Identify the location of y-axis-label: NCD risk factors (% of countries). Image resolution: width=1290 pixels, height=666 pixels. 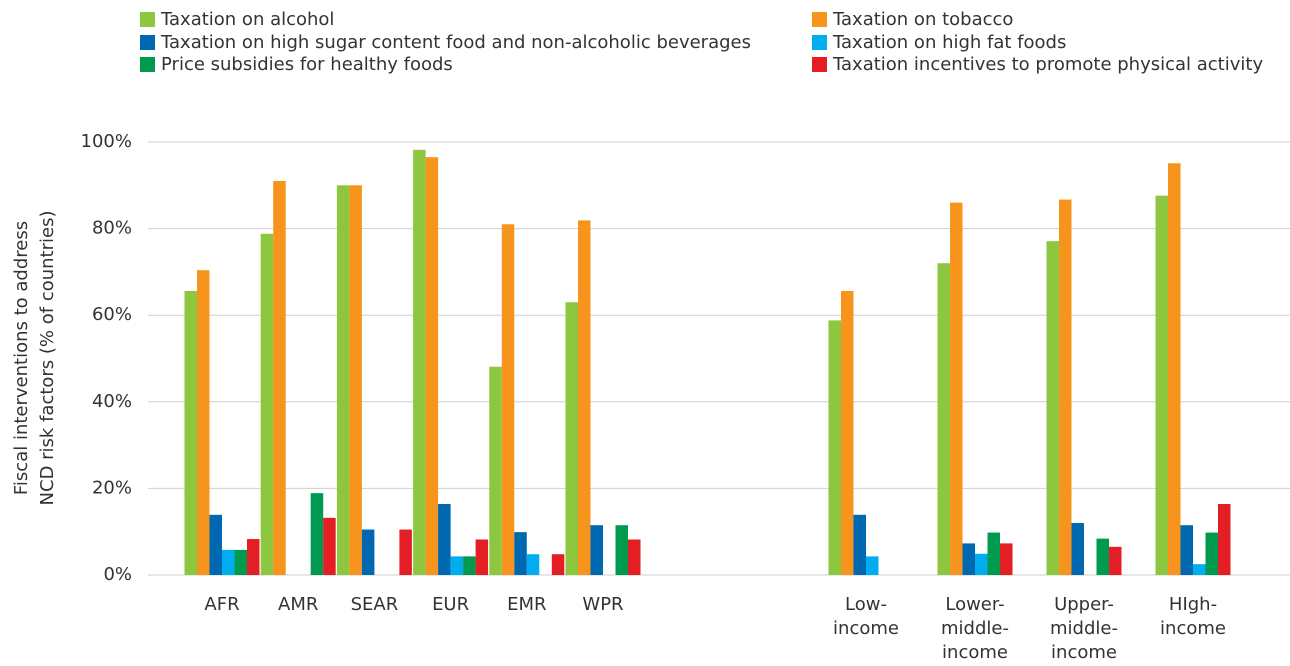
(47, 358).